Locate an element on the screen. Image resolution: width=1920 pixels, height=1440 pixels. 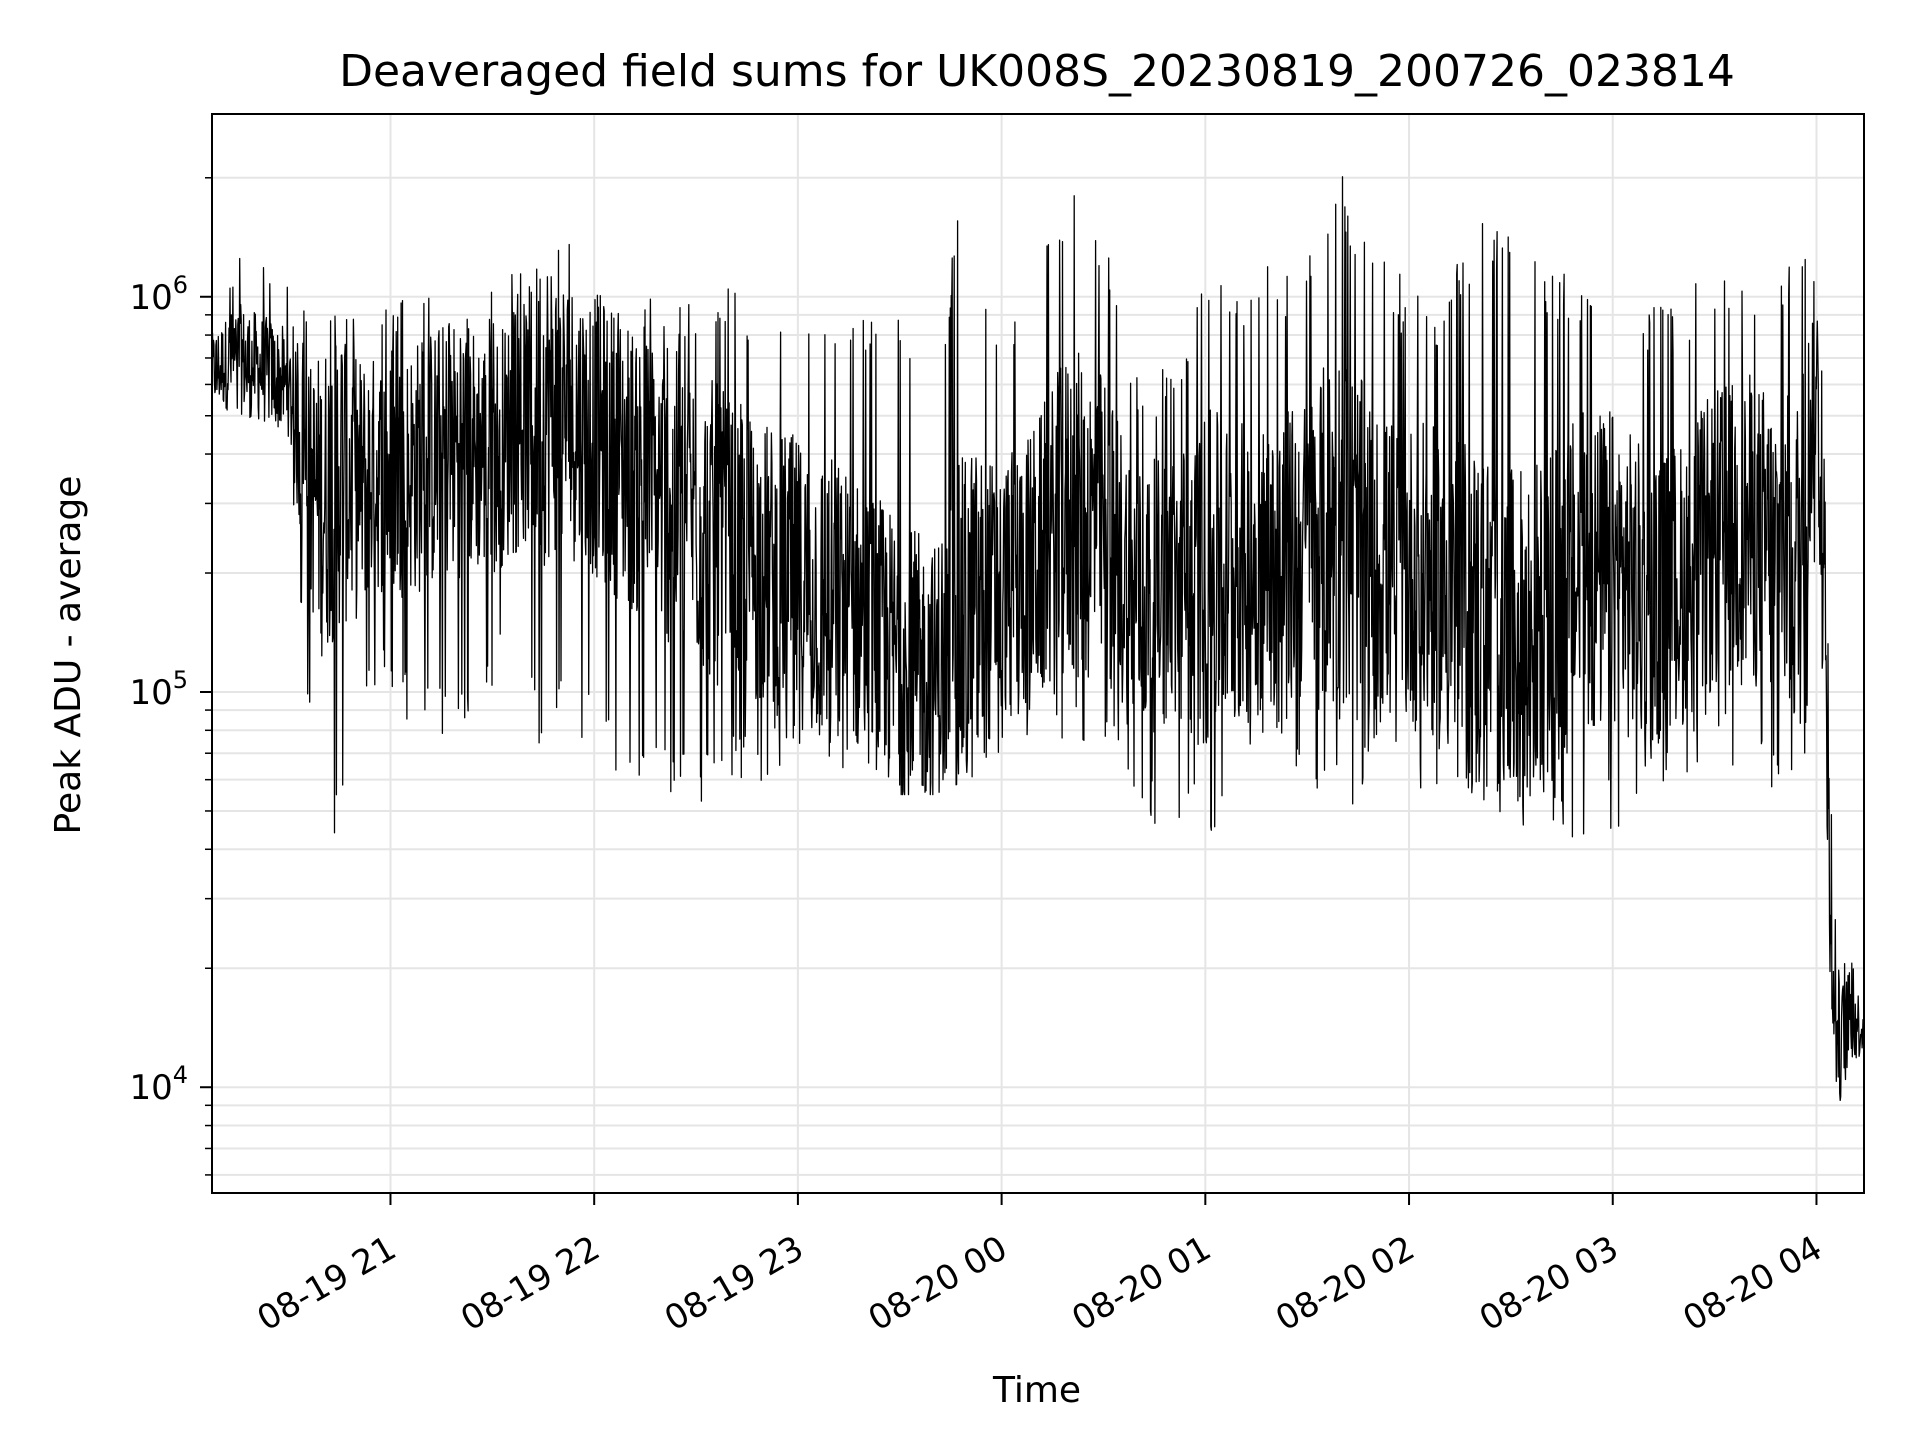
x-axis-label: Time is located at coordinates (1036, 1390).